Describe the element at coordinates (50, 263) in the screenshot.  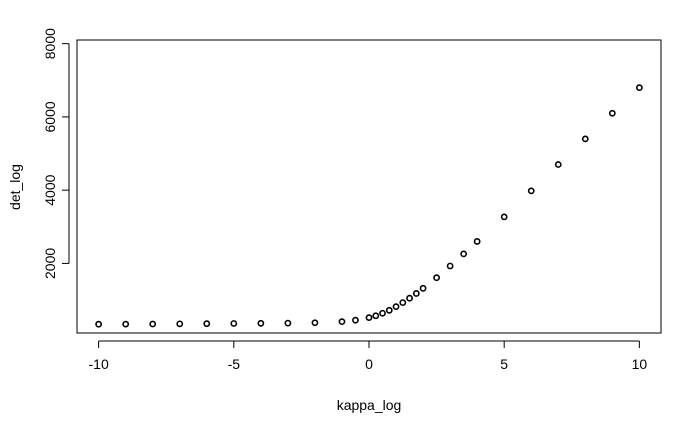
I see `y-tick-label: 2000` at that location.